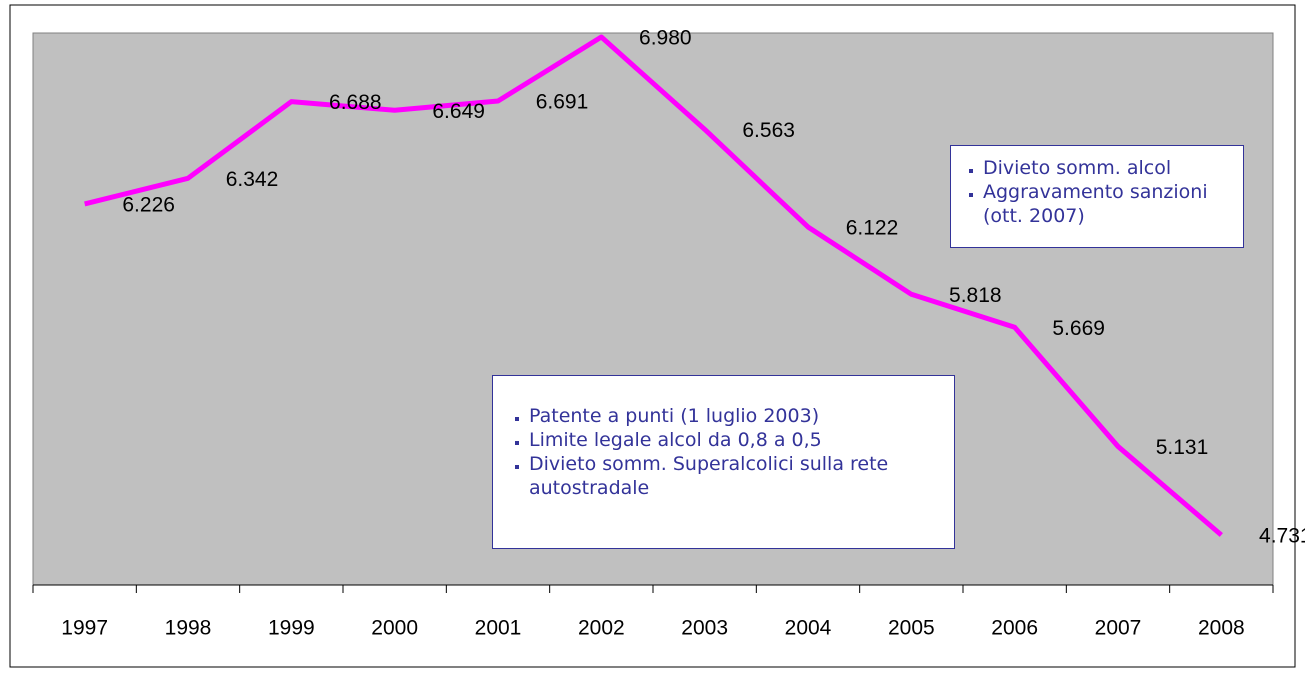 This screenshot has width=1305, height=675. Describe the element at coordinates (975, 295) in the screenshot. I see `data-label: 5.818` at that location.